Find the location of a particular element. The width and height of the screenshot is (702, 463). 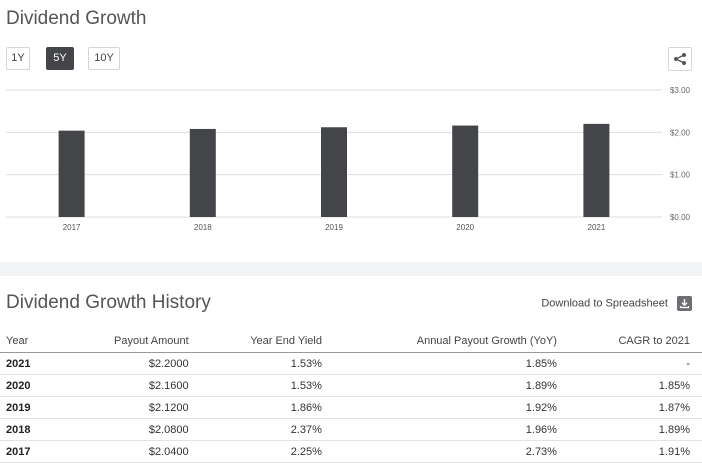

page-title: Dividend Growth is located at coordinates (76, 18).